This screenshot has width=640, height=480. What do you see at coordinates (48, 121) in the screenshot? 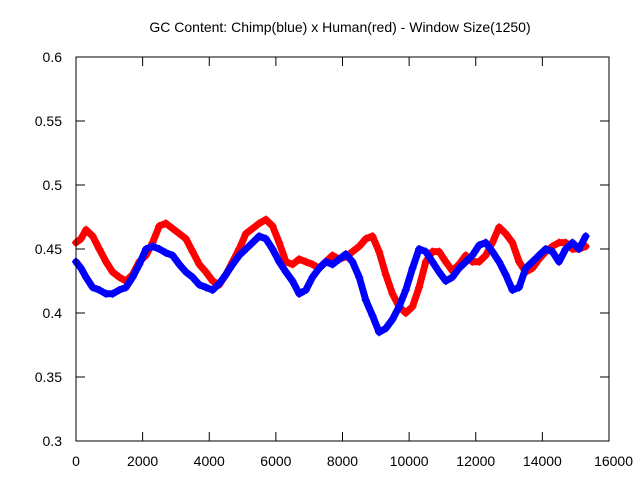
I see `y-tick-label: 0.55` at bounding box center [48, 121].